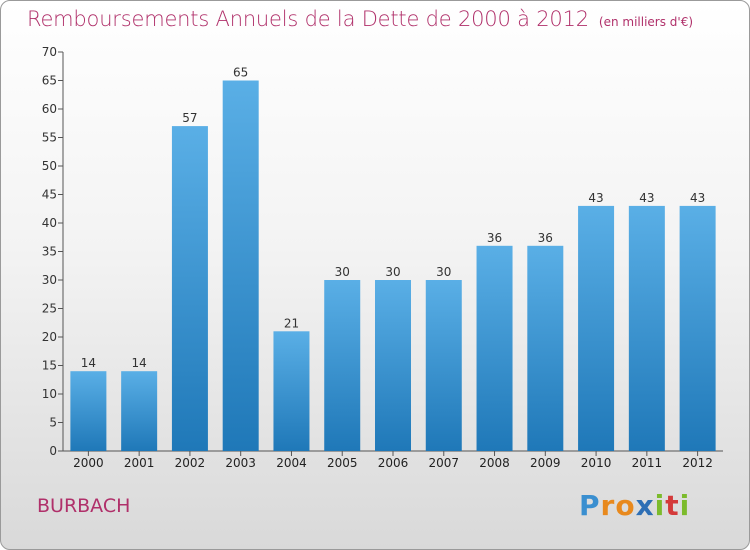  I want to click on y-tick-label: 65, so click(49, 81).